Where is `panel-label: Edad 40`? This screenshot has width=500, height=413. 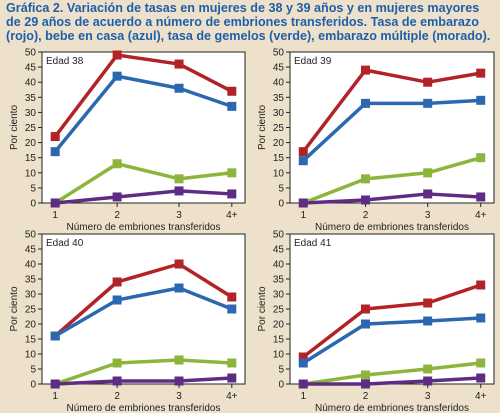
panel-label: Edad 40 is located at coordinates (65, 243).